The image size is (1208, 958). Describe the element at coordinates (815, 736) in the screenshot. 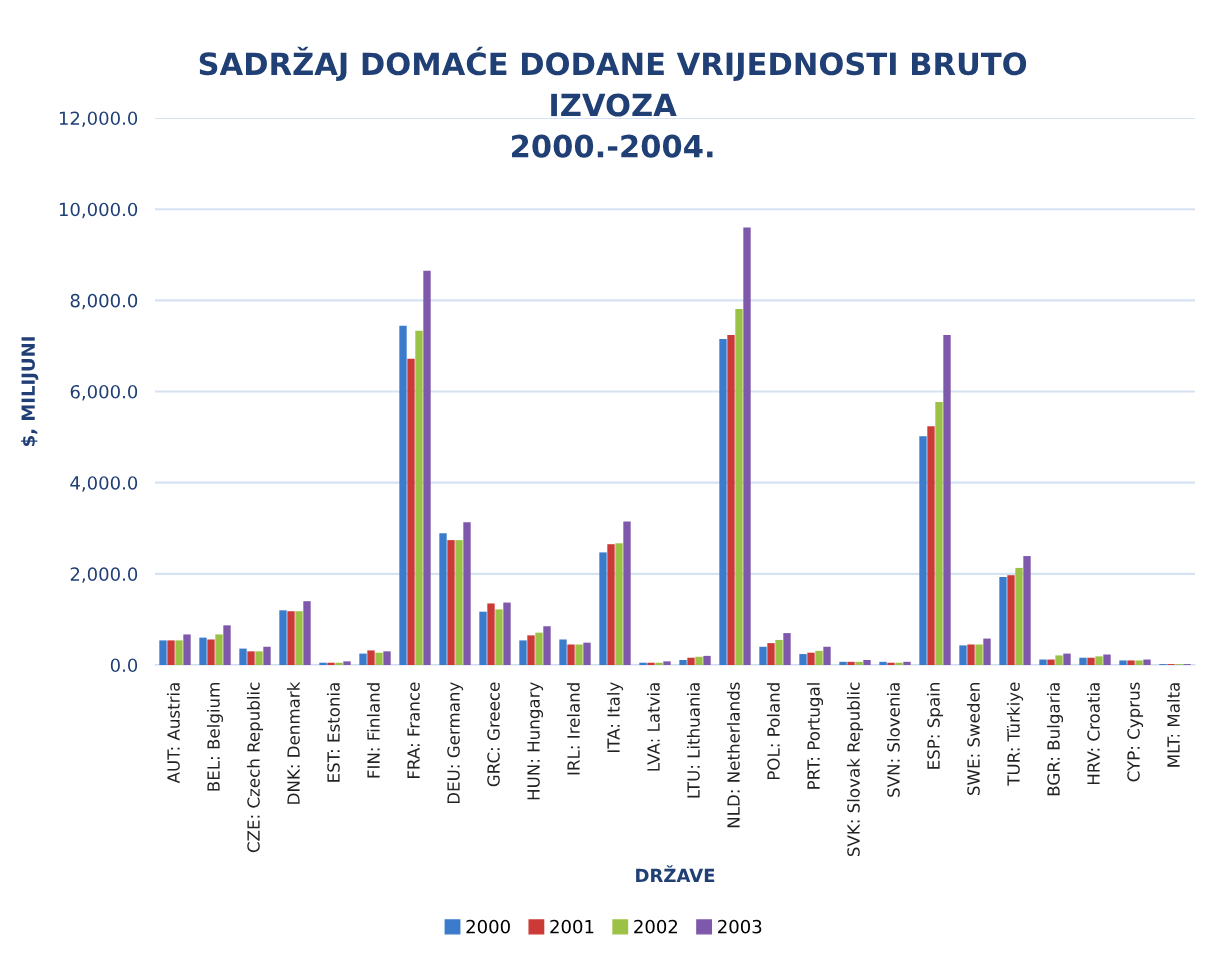

I see `x-tick-label: PRT: Portugal` at that location.